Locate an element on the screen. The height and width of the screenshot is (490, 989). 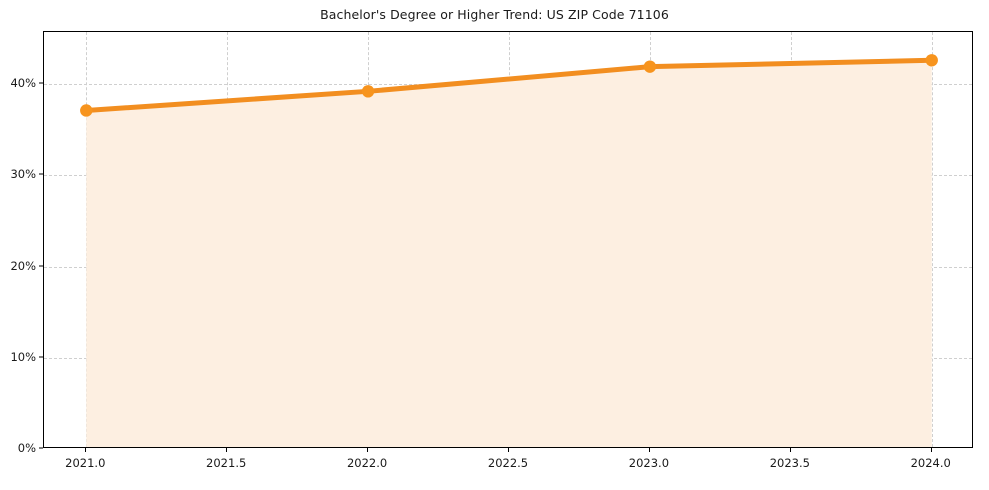
trend-line is located at coordinates (509, 85).